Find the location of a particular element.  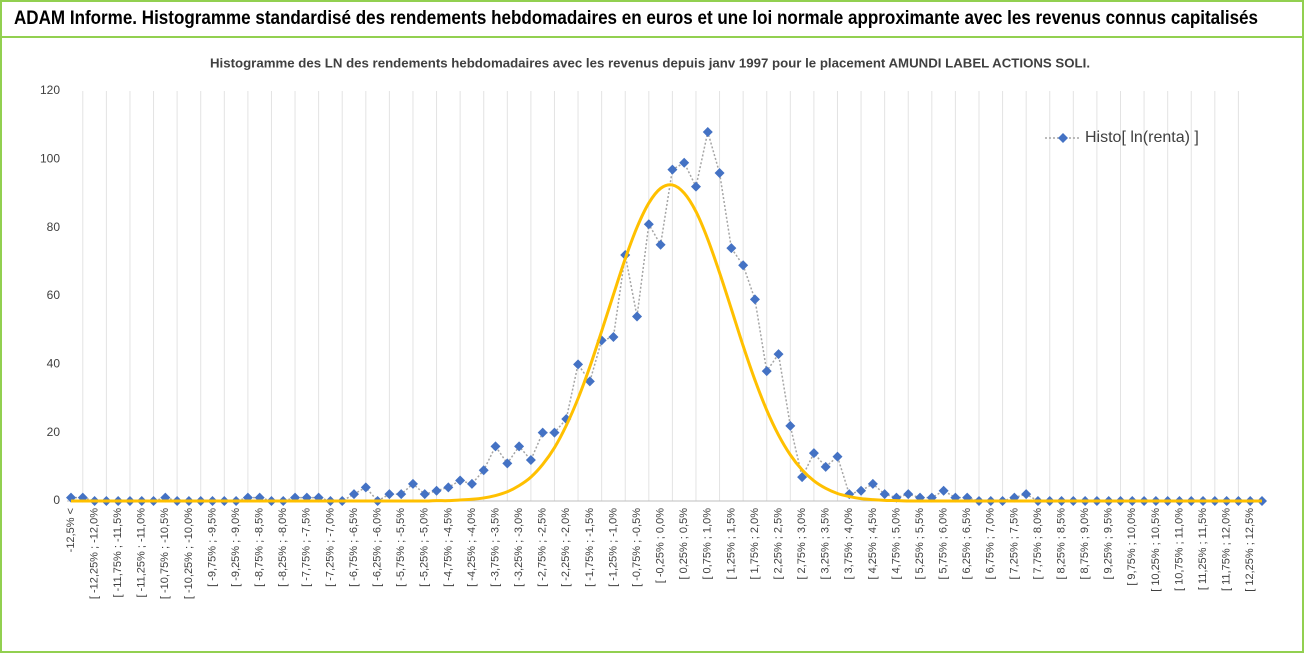

x-tick-label: [ 3,75% ; 4,0% is located at coordinates (849, 544).